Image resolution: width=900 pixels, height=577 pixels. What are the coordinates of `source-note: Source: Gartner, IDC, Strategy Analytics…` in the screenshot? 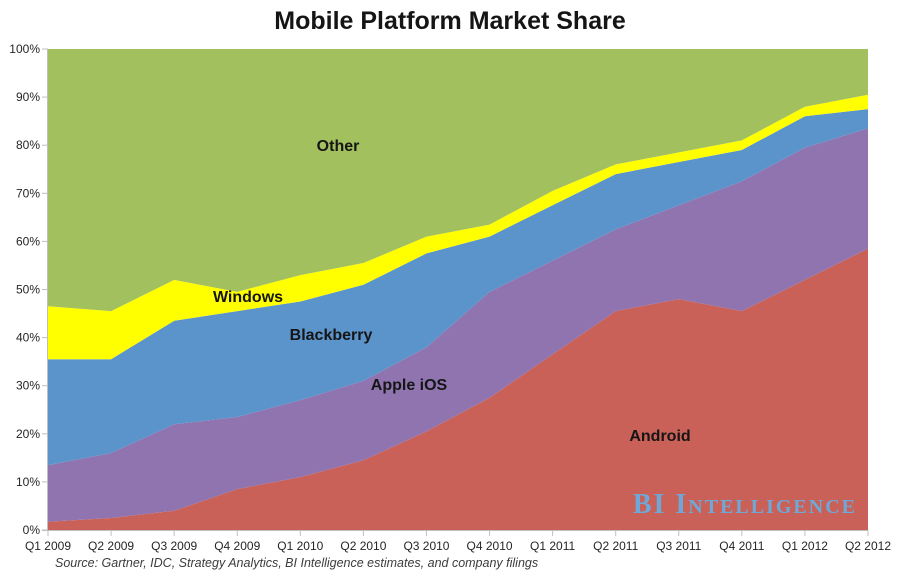 It's located at (297, 563).